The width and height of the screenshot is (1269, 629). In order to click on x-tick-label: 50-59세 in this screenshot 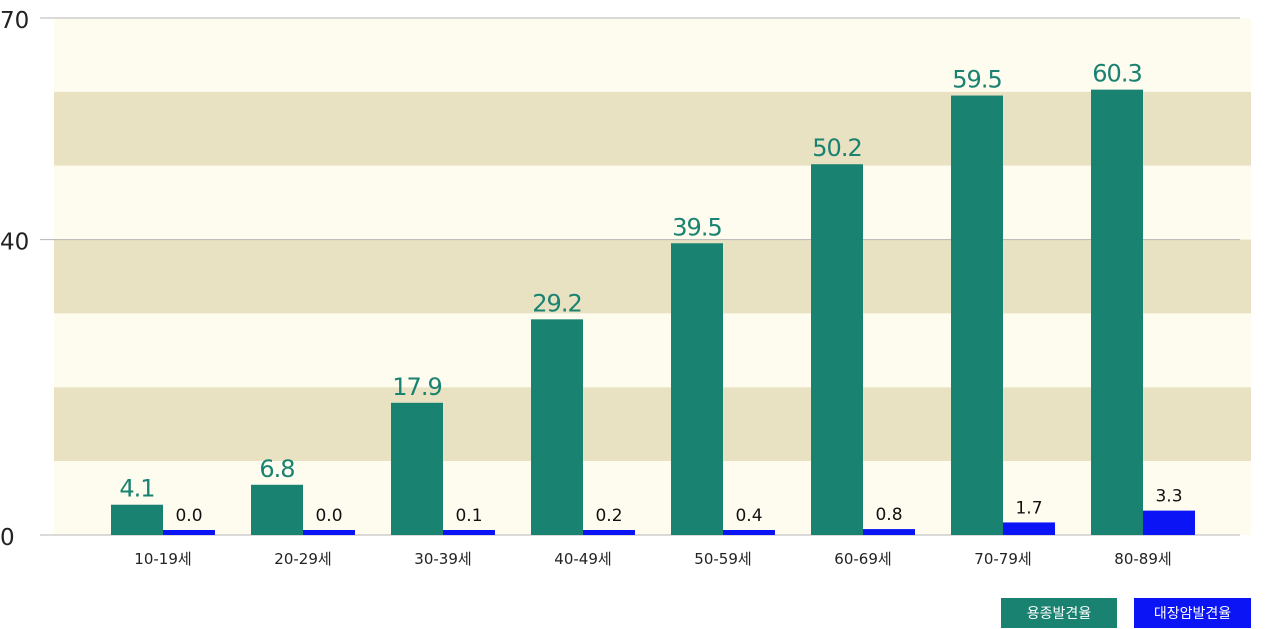, I will do `click(722, 559)`.